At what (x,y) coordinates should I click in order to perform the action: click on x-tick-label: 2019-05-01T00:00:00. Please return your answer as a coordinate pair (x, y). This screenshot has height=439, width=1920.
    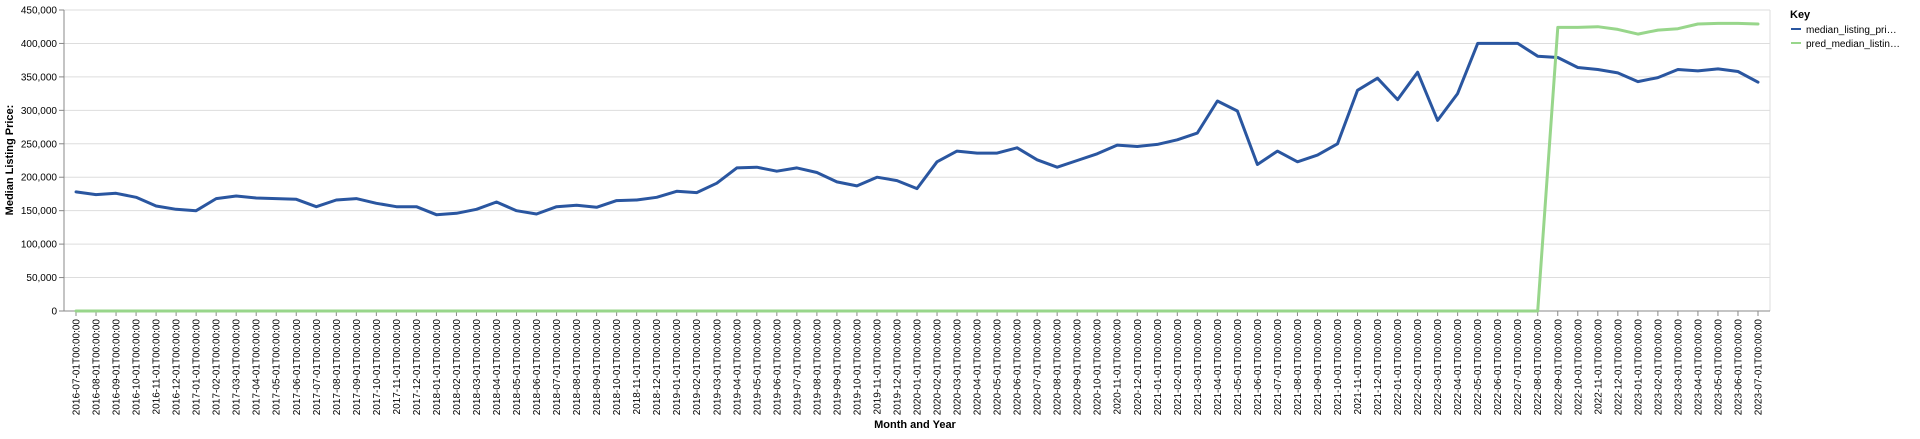
    Looking at the image, I should click on (757, 367).